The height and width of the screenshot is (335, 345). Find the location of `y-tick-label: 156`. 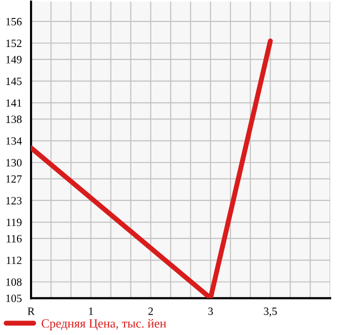

y-tick-label: 156 is located at coordinates (14, 22).